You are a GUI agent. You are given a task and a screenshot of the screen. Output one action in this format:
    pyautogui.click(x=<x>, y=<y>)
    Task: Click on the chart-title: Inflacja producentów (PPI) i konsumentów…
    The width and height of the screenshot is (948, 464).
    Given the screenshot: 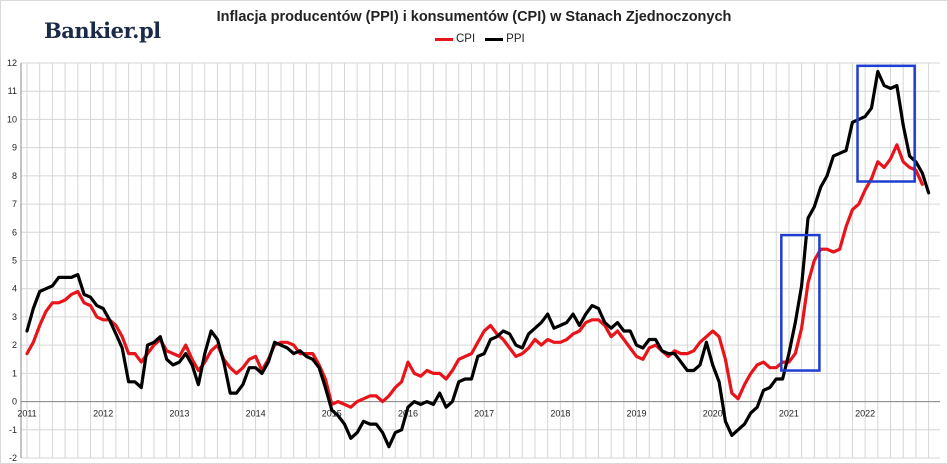 What is the action you would take?
    pyautogui.click(x=474, y=17)
    